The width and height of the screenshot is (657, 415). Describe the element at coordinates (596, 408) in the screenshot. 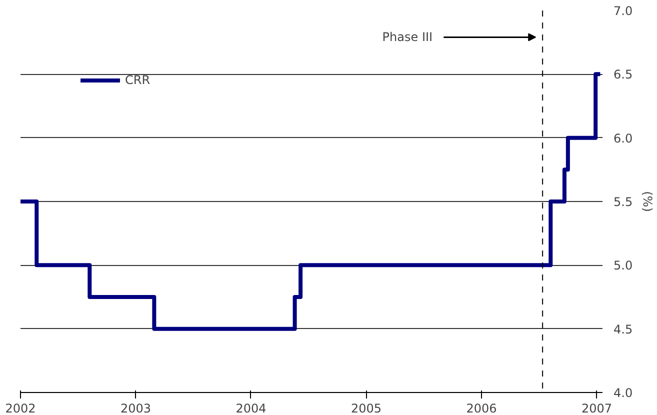

I see `x-tick-label: 2007` at that location.